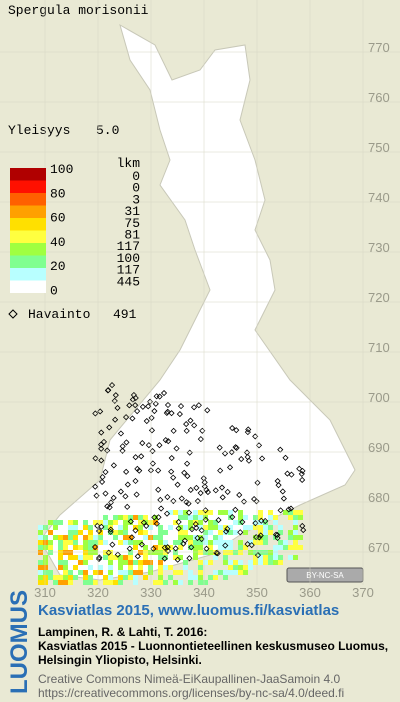  I want to click on observation-dots, so click(199, 472).